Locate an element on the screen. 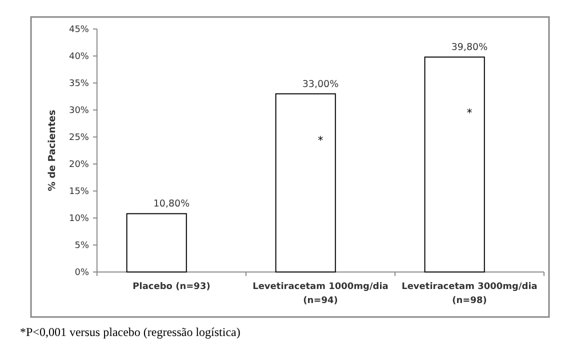 This screenshot has height=348, width=579. data-label: 10,80% is located at coordinates (171, 204).